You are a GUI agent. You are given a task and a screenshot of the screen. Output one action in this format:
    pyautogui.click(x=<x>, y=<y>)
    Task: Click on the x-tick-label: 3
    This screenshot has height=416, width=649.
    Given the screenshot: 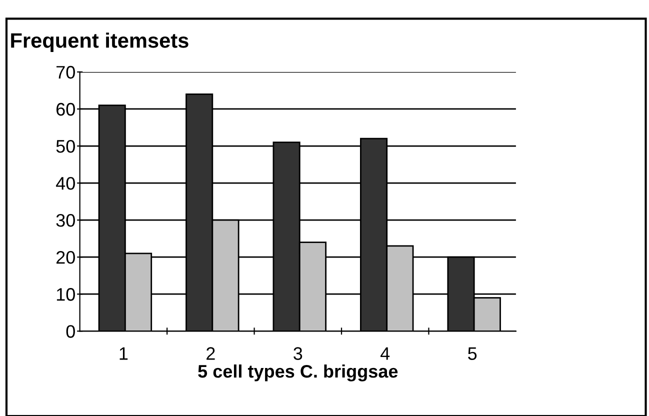 What is the action you would take?
    pyautogui.click(x=298, y=353)
    